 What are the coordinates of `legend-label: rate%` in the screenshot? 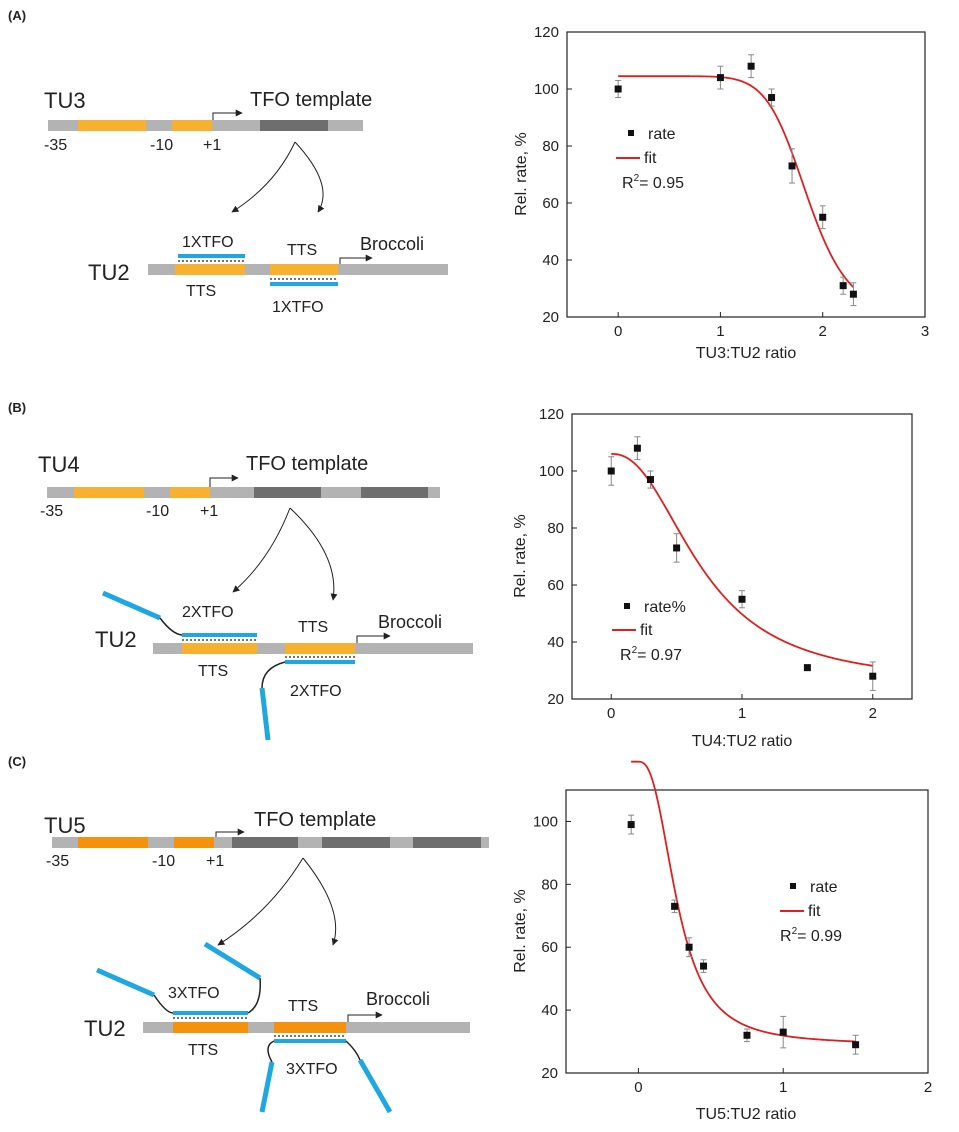 It's located at (665, 607).